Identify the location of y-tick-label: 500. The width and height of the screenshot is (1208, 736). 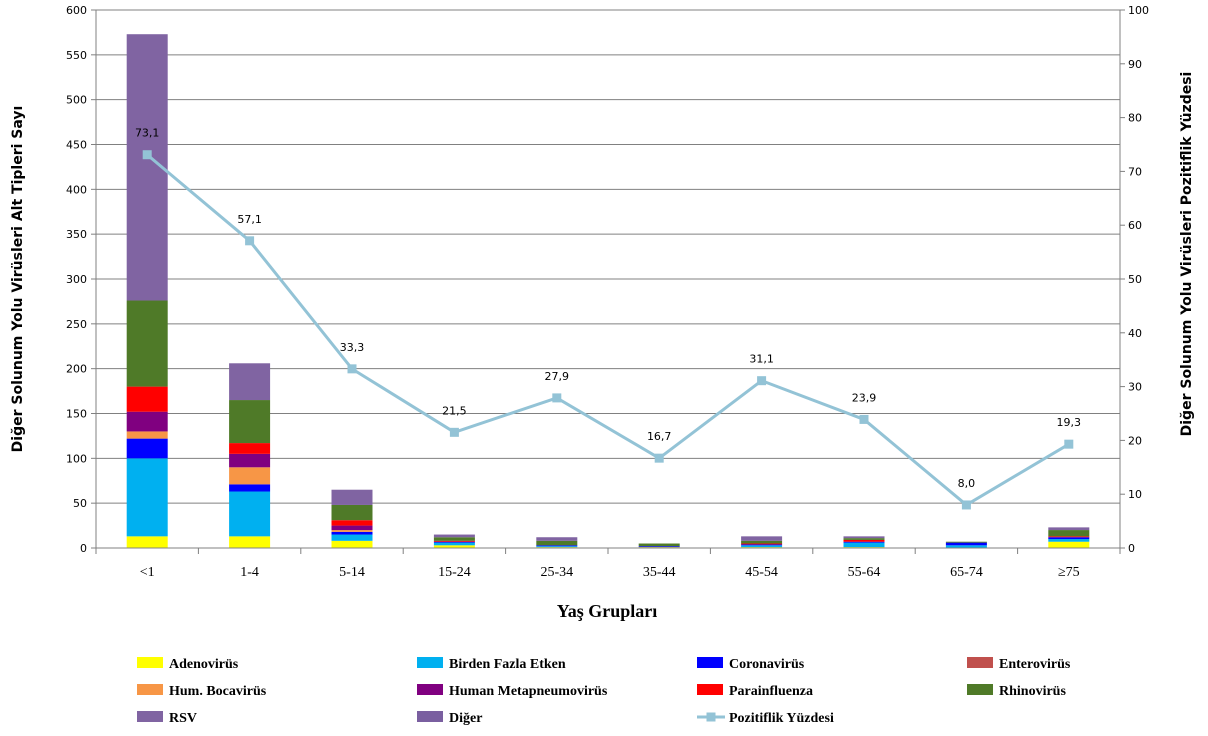
(76, 100).